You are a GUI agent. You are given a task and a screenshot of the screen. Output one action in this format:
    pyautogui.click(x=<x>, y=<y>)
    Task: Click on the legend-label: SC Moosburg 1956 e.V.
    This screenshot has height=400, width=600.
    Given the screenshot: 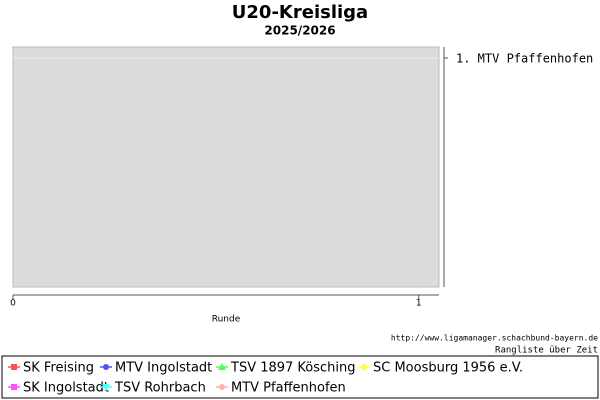 What is the action you would take?
    pyautogui.click(x=448, y=368)
    